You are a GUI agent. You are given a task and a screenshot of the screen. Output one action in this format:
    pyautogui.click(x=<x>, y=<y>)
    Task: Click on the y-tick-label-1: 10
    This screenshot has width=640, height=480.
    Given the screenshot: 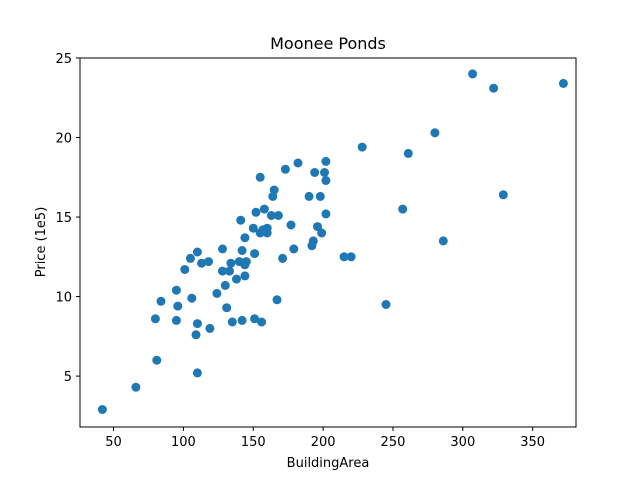 What is the action you would take?
    pyautogui.click(x=63, y=298)
    